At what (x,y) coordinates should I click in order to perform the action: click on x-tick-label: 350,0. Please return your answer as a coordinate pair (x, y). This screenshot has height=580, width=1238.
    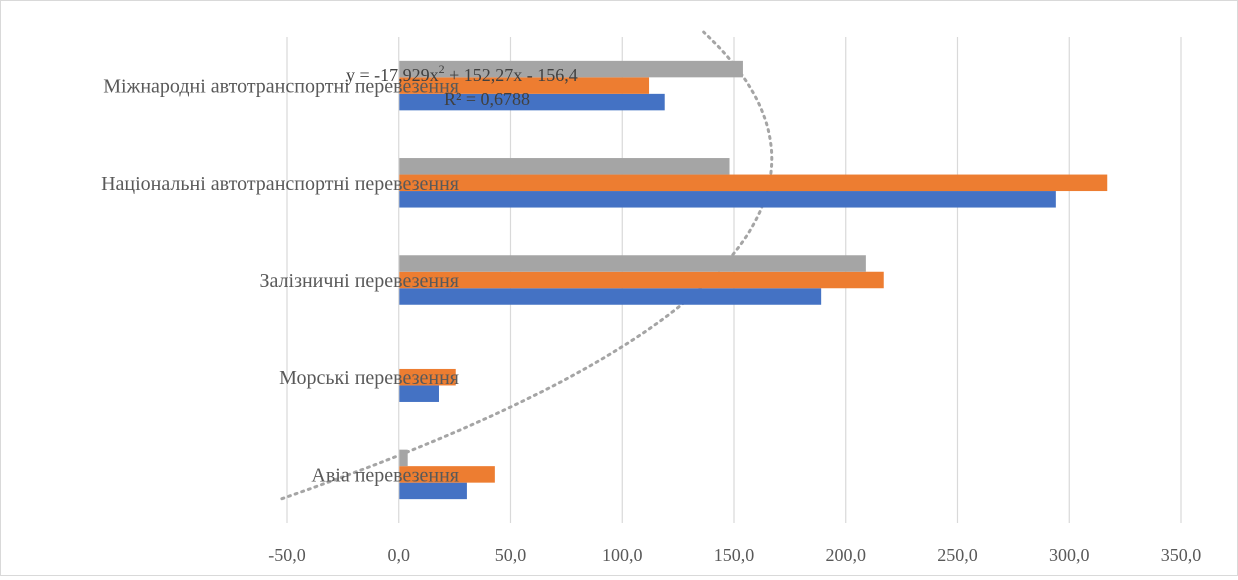
    Looking at the image, I should click on (1181, 555).